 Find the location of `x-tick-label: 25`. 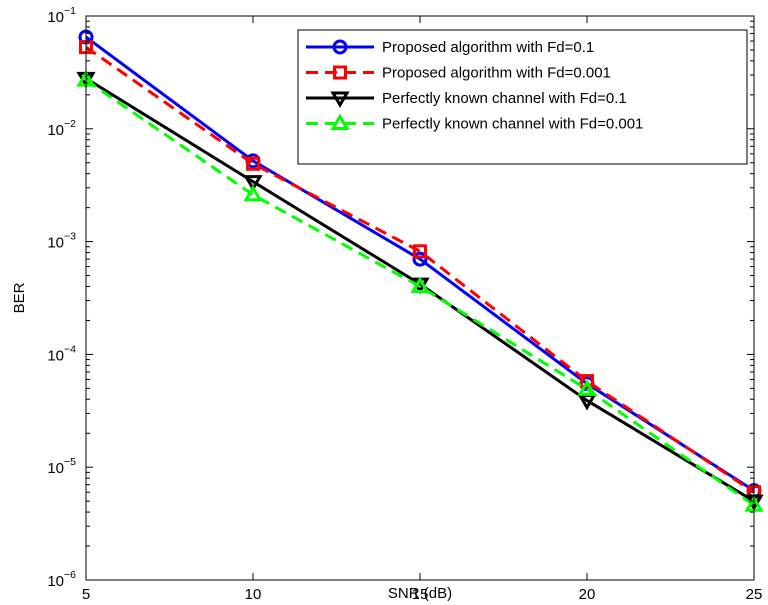

x-tick-label: 25 is located at coordinates (754, 594).